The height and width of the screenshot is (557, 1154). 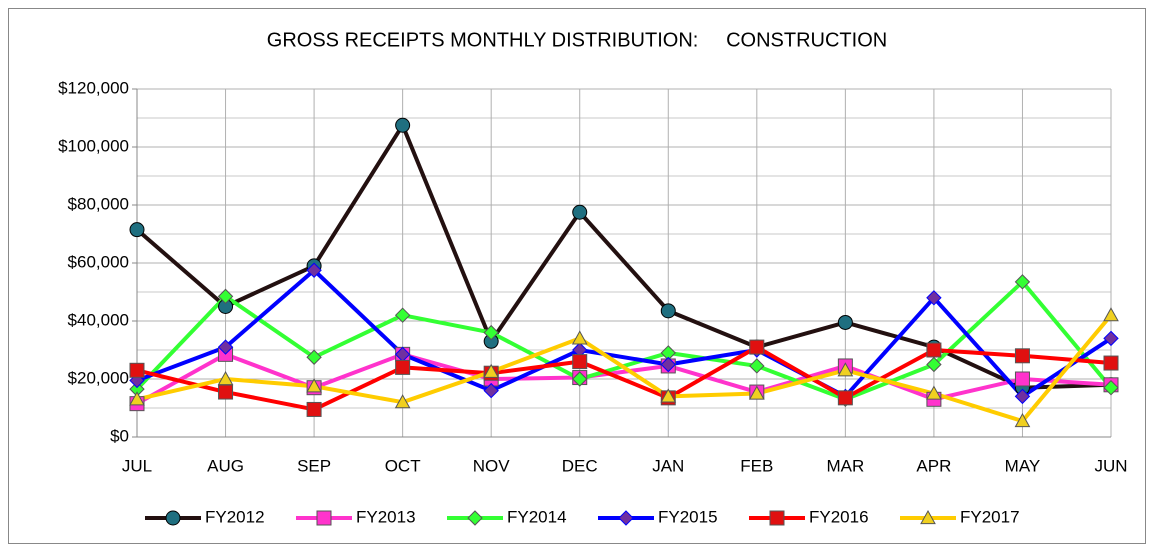 I want to click on y-tick-label: $120,000, so click(x=93, y=87).